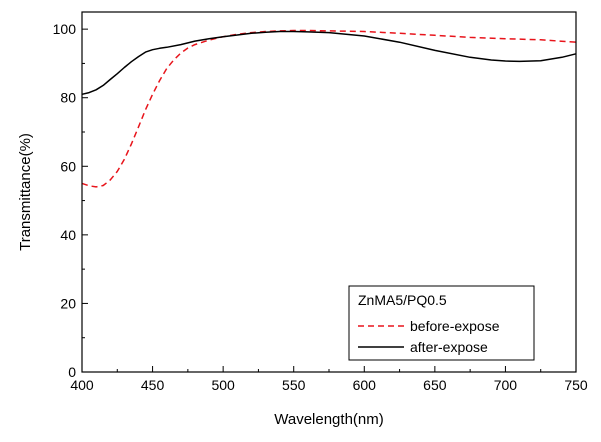  Describe the element at coordinates (68, 235) in the screenshot. I see `y-tick-label: 40` at that location.